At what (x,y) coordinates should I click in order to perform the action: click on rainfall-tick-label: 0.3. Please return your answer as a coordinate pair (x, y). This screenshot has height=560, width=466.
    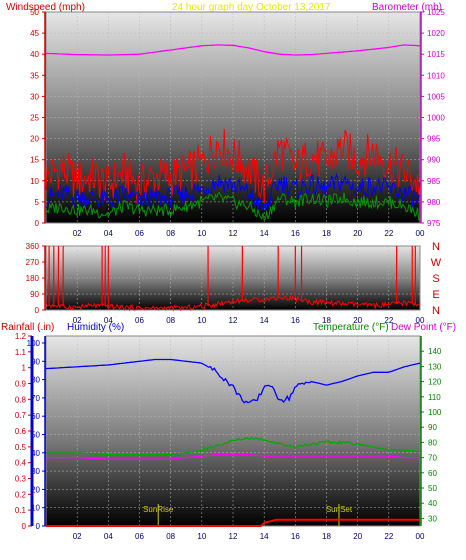
    Looking at the image, I should click on (21, 479).